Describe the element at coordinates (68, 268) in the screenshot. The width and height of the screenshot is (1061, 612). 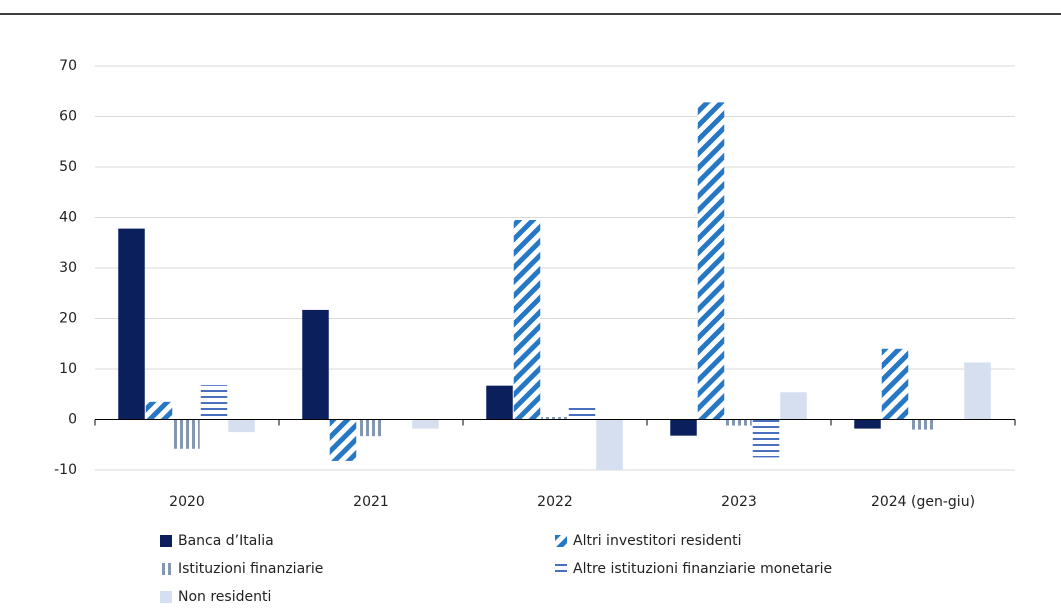
I see `y-tick-label: 30` at that location.